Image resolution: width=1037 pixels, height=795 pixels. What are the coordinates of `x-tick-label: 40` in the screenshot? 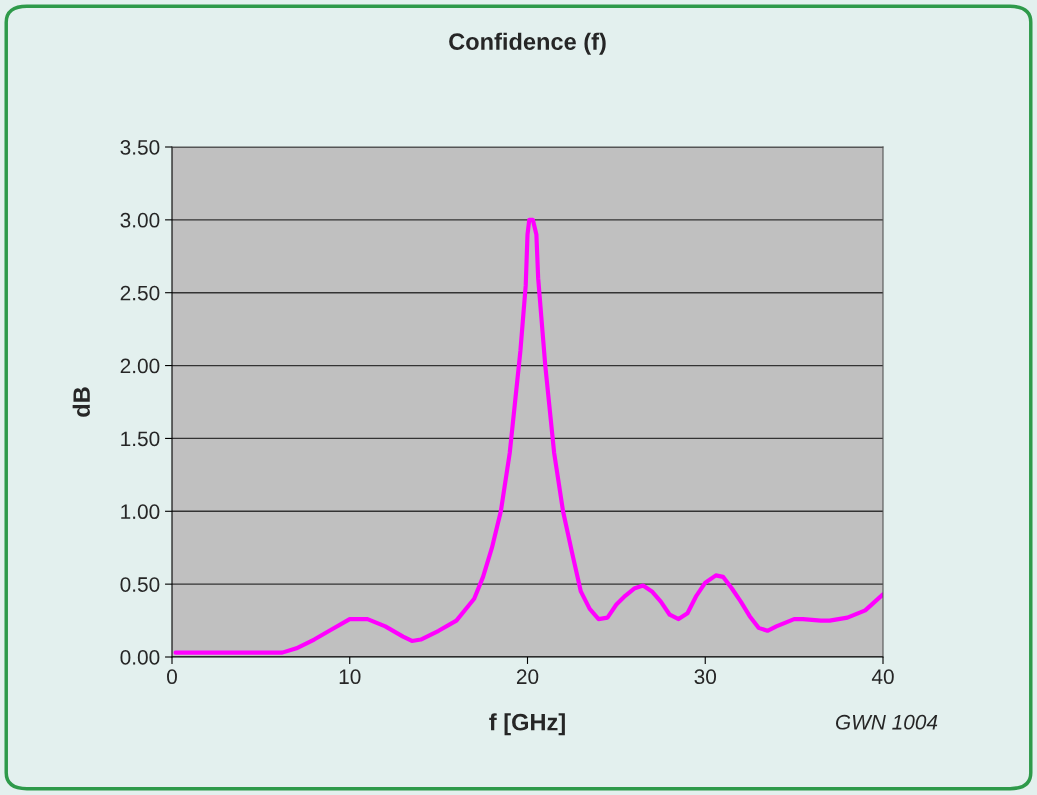 It's located at (882, 677).